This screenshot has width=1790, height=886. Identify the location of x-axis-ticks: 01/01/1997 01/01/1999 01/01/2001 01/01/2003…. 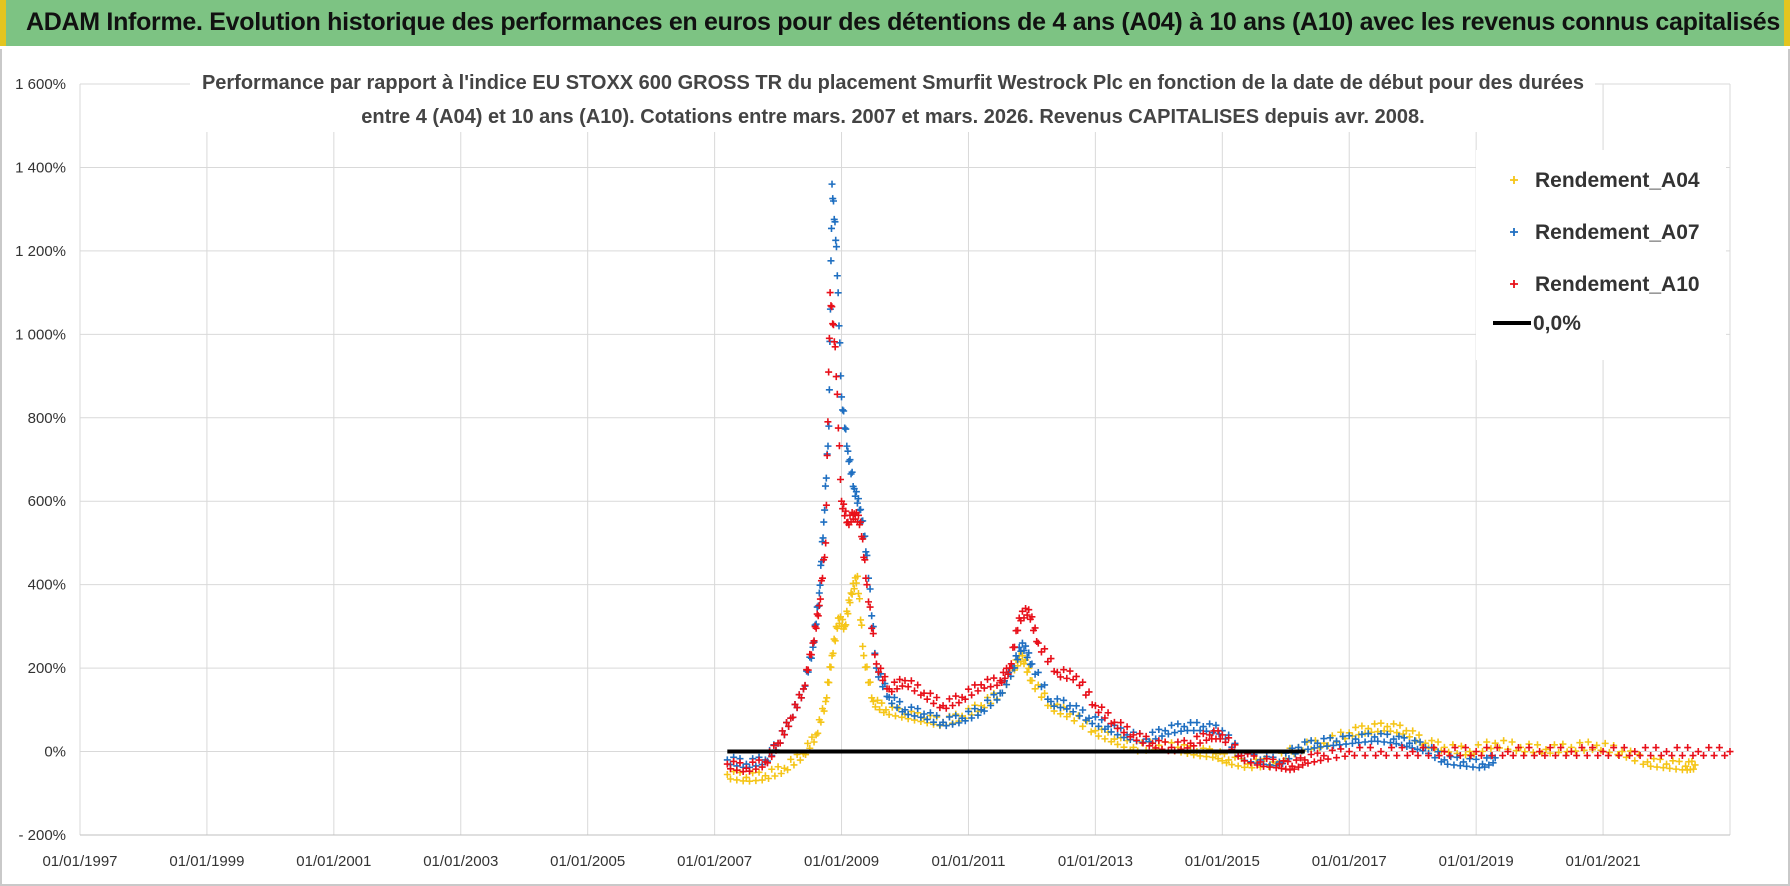
(841, 861).